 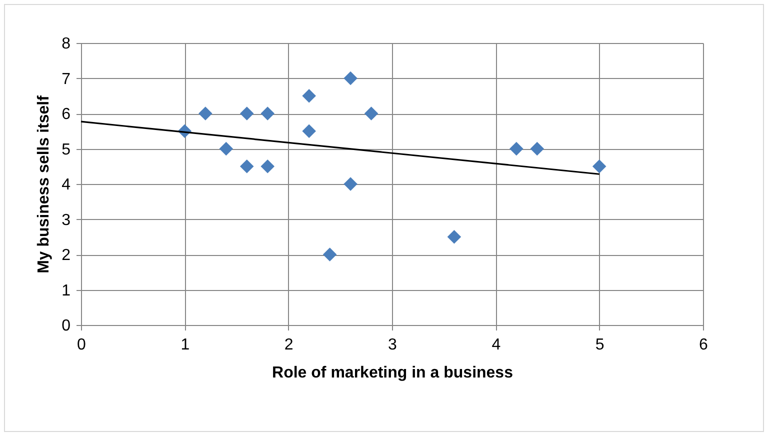 I want to click on y-tick-label: 2, so click(x=66, y=255).